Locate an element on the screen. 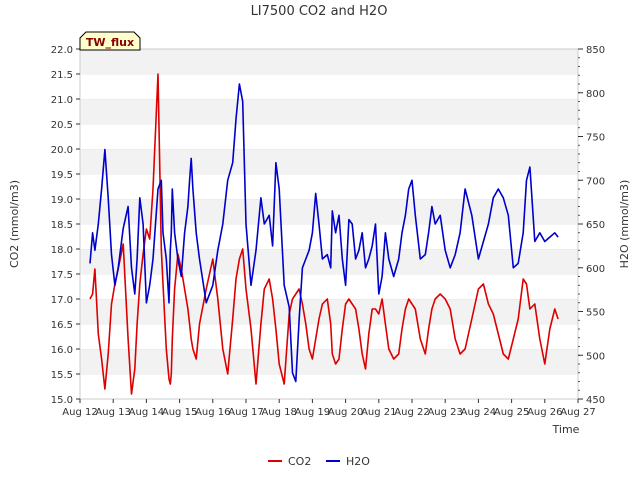 Image resolution: width=640 pixels, height=480 pixels. y-left-tick-label: 19.0 is located at coordinates (62, 200).